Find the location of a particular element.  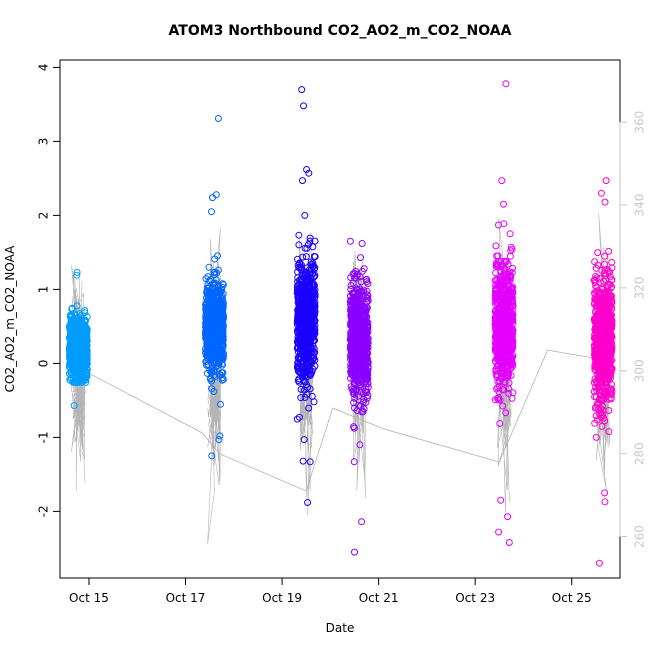

x-tick-label: Oct 25 is located at coordinates (572, 598).